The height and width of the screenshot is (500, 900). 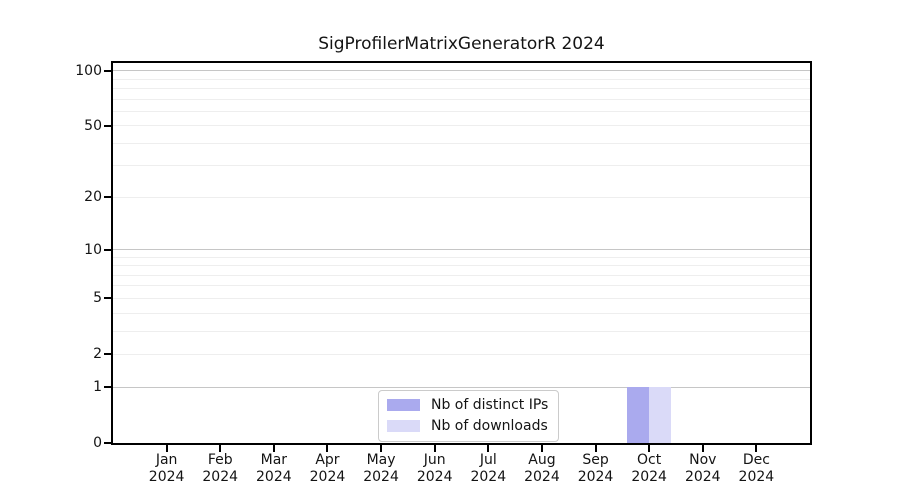 I want to click on bar-distinct-ips-oct, so click(x=638, y=415).